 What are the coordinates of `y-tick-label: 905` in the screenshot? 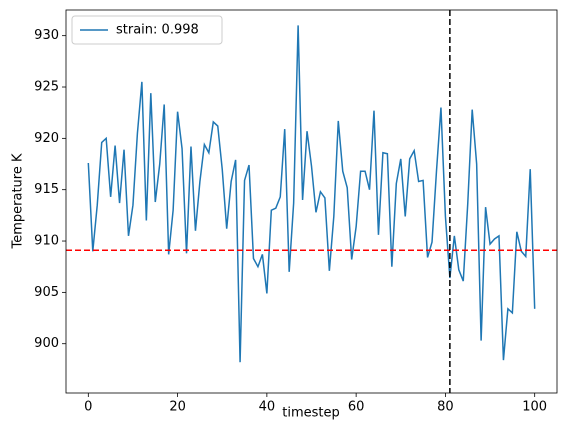 It's located at (46, 292).